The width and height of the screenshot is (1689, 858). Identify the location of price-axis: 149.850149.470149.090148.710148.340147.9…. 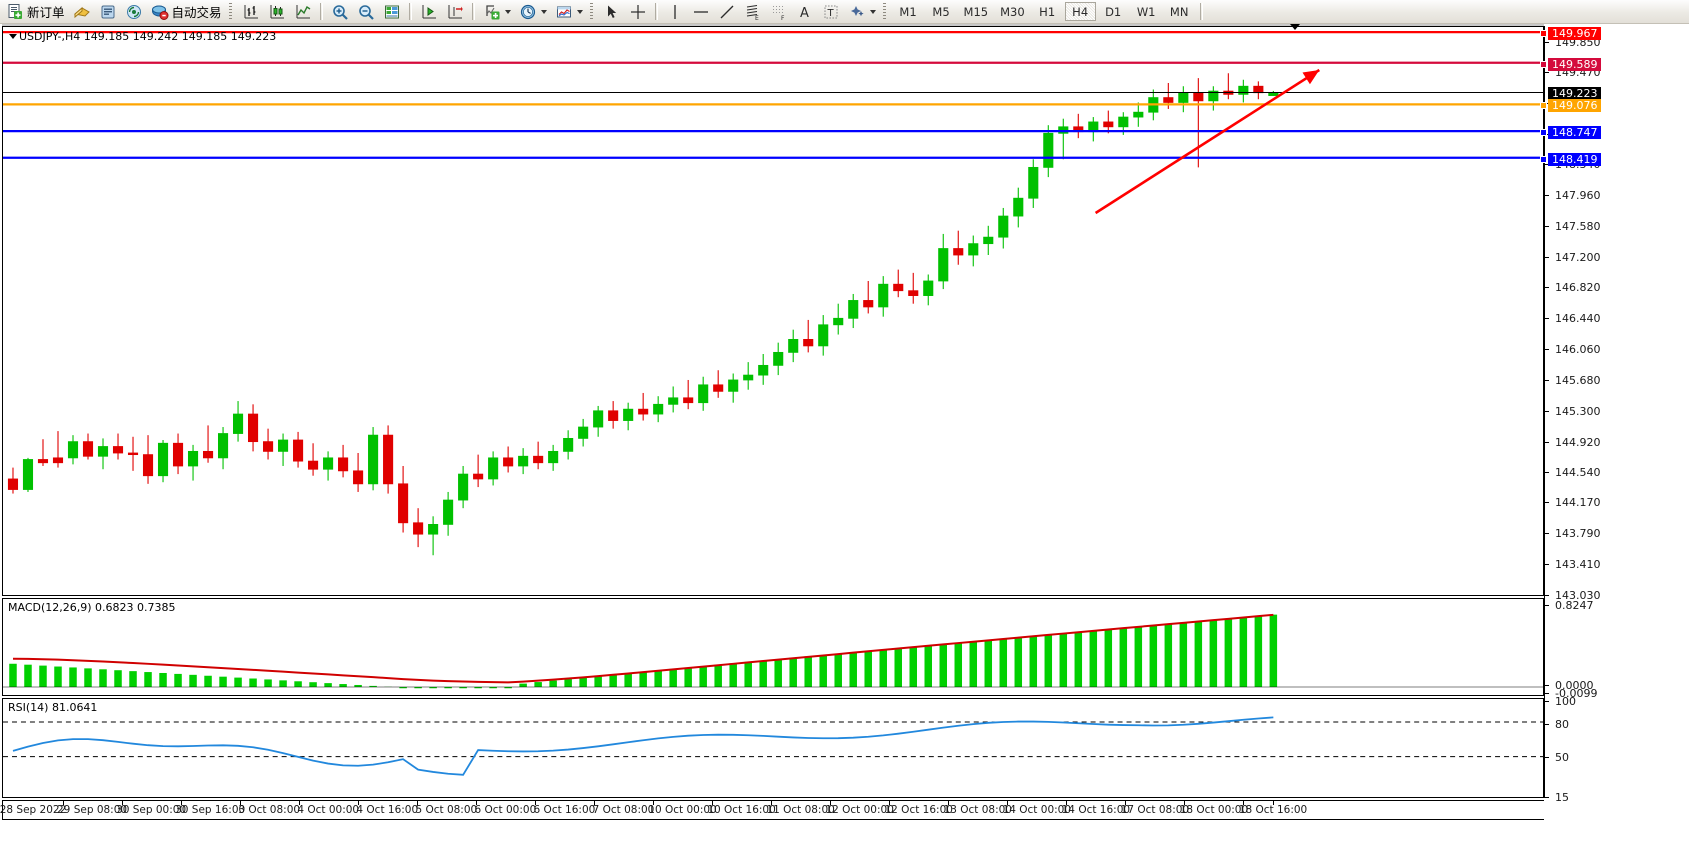
(1614, 415).